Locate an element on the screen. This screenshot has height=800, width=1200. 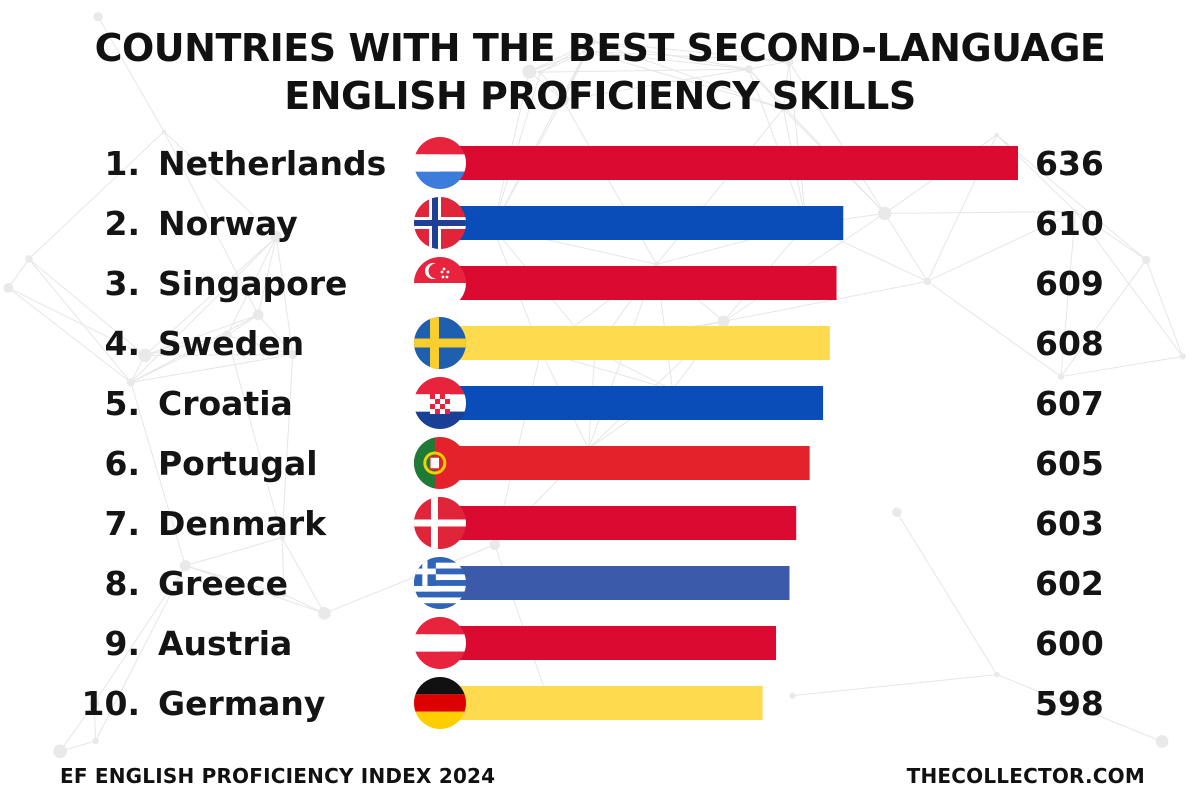
bar-row: 7. Denmark 603 is located at coordinates (604, 523).